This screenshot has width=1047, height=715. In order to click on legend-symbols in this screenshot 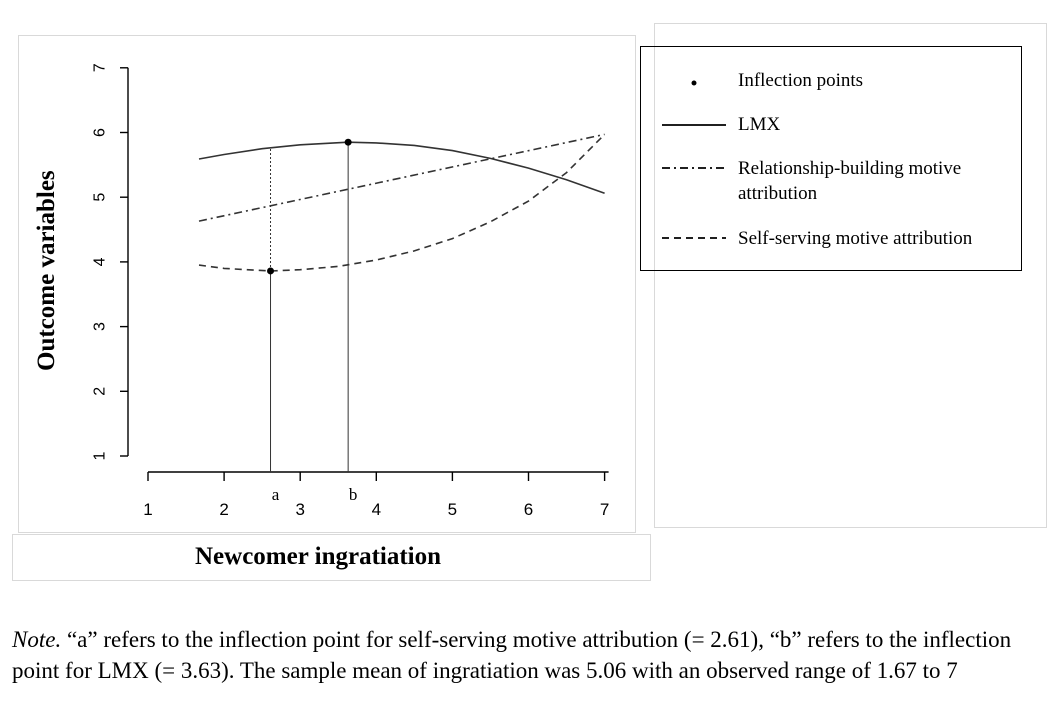, I will do `click(694, 159)`.